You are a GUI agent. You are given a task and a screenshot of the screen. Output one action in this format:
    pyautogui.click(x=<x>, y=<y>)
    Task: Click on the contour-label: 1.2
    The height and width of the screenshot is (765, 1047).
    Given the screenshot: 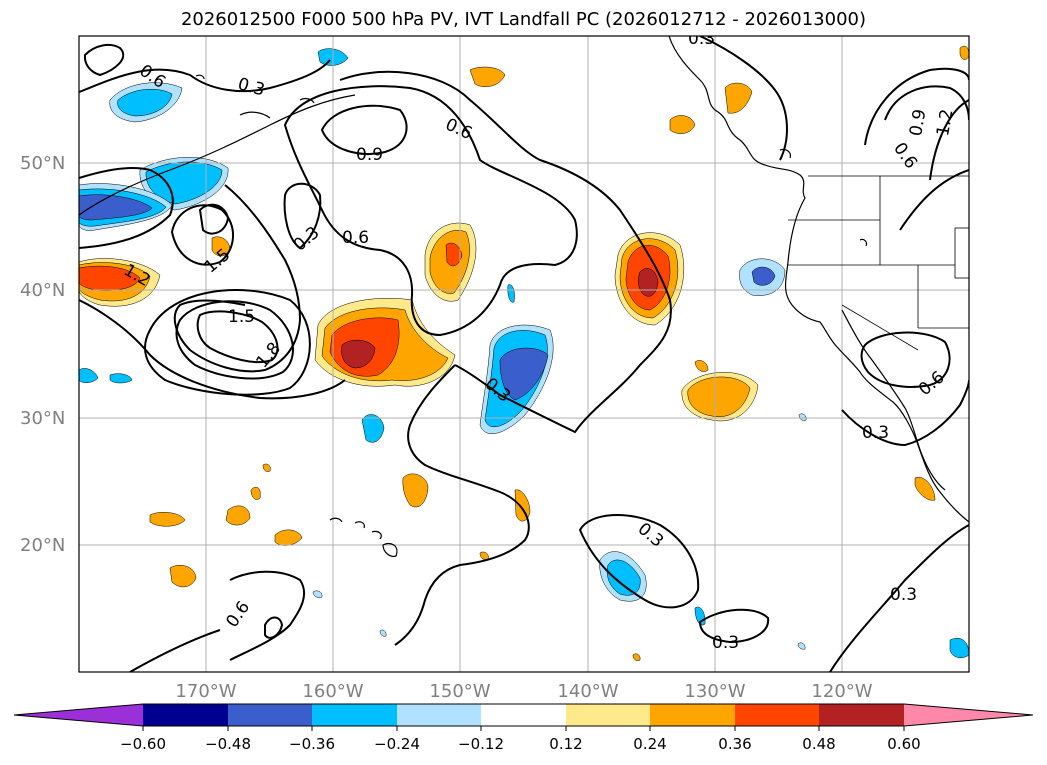 What is the action you would take?
    pyautogui.click(x=945, y=123)
    